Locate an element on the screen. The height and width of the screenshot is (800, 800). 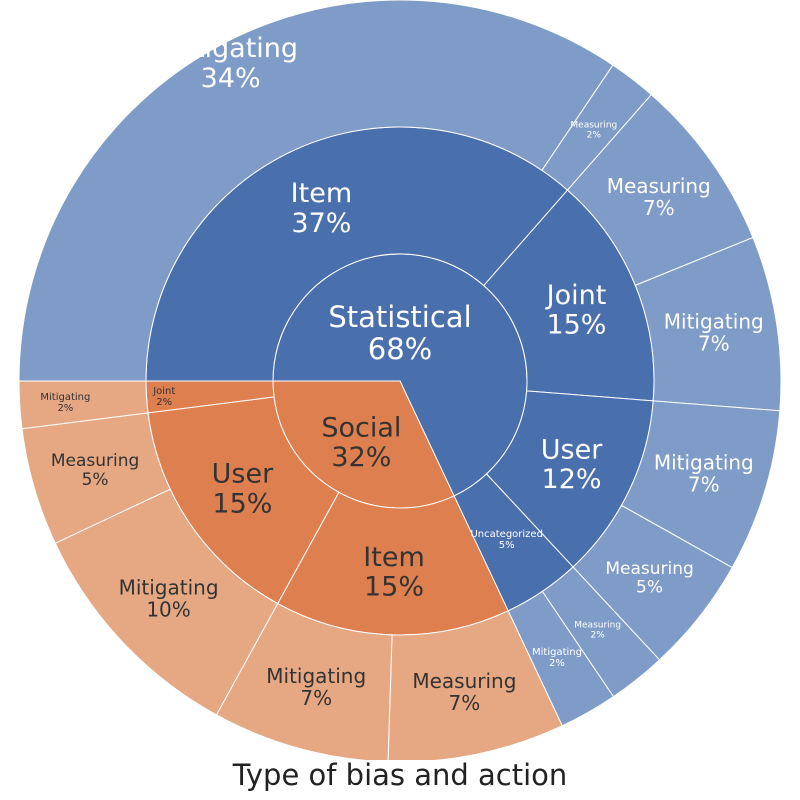
label-percent: 34% is located at coordinates (231, 78).